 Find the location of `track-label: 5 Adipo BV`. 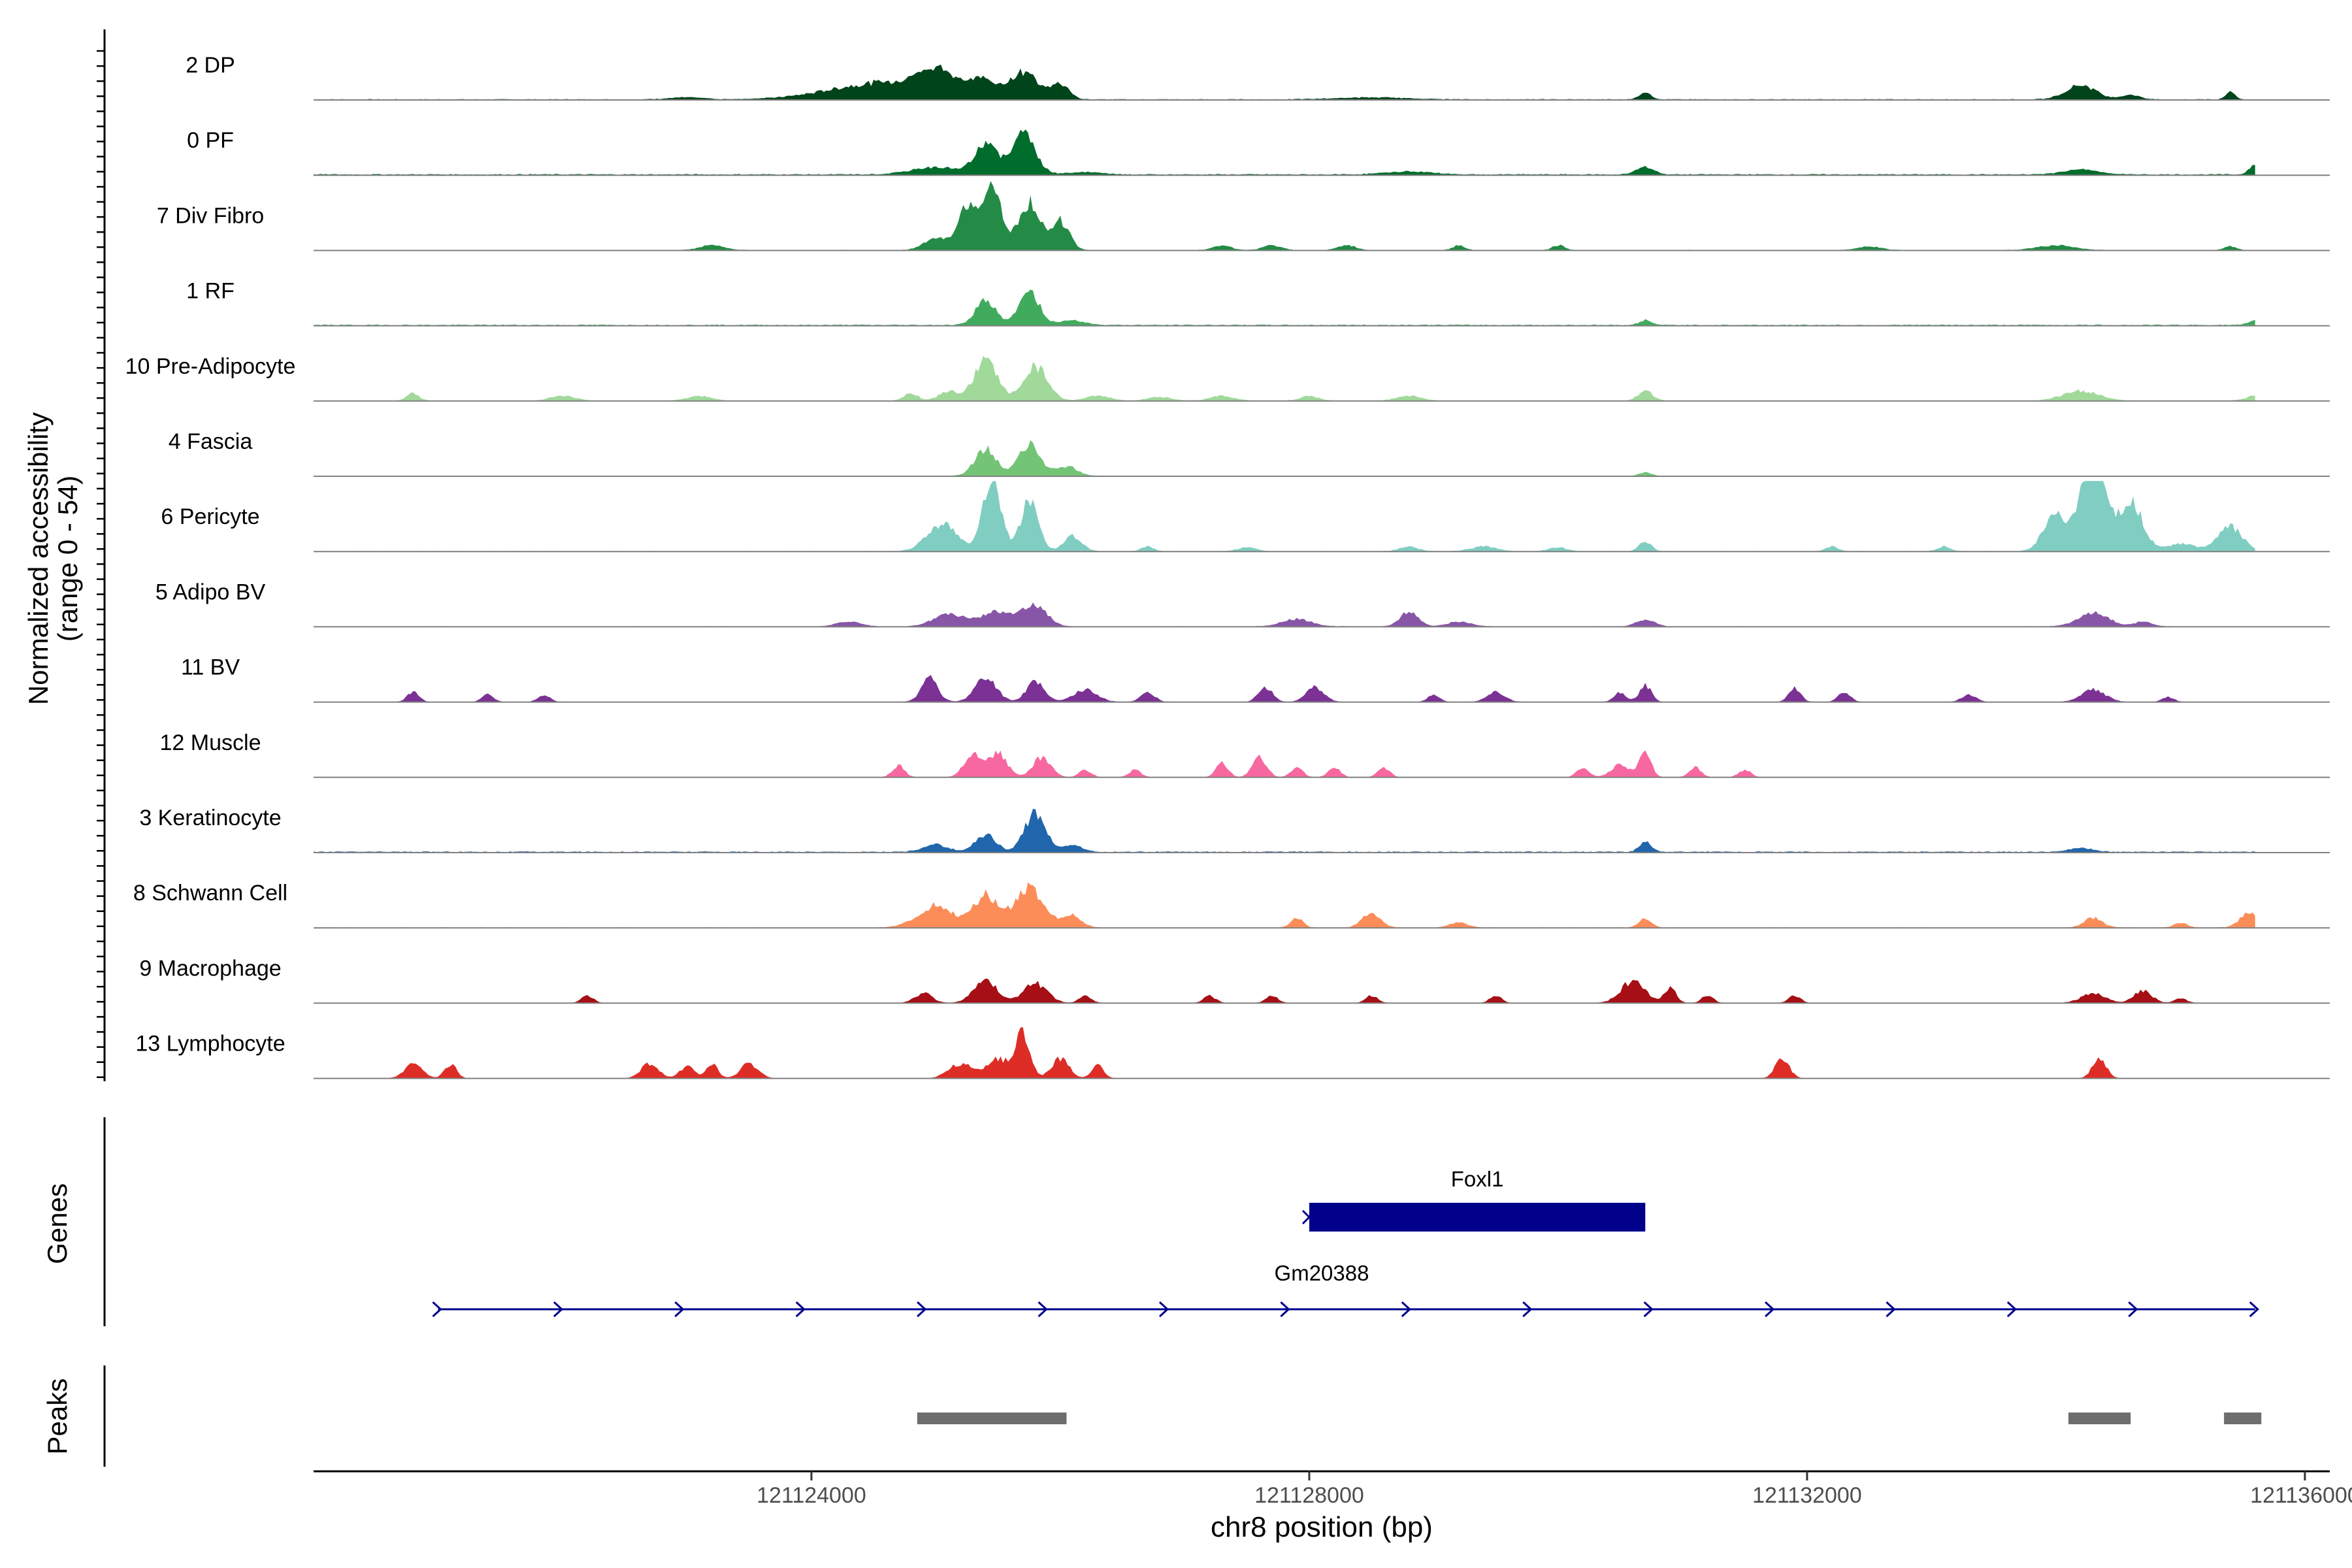

track-label: 5 Adipo BV is located at coordinates (210, 592).